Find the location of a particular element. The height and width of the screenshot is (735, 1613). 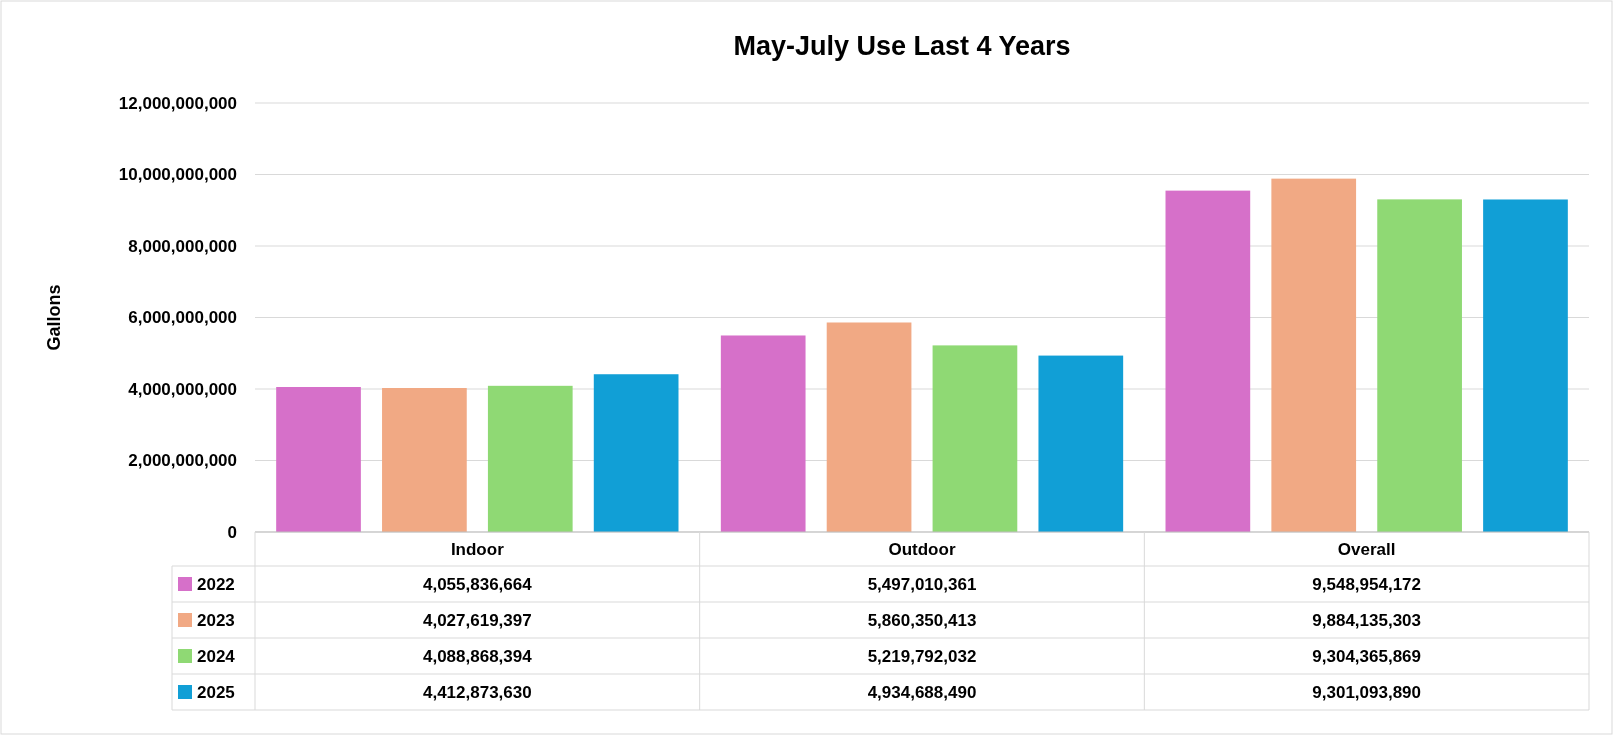

data-label: 5,860,350,413 is located at coordinates (922, 620).